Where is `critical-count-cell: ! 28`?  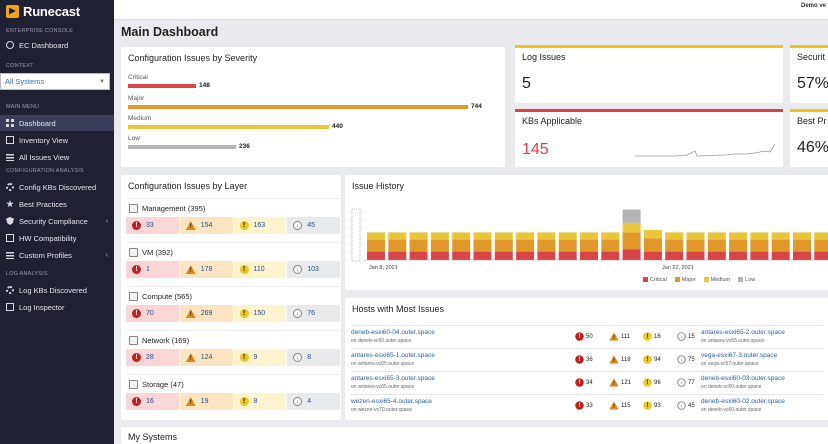 critical-count-cell: ! 28 is located at coordinates (152, 357).